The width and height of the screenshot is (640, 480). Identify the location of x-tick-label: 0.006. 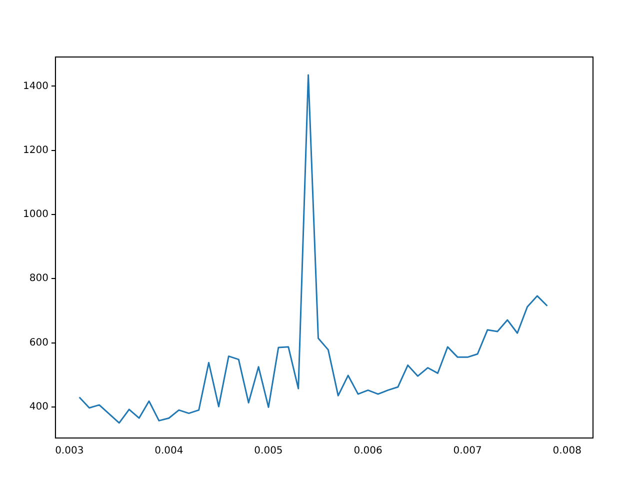
(368, 451).